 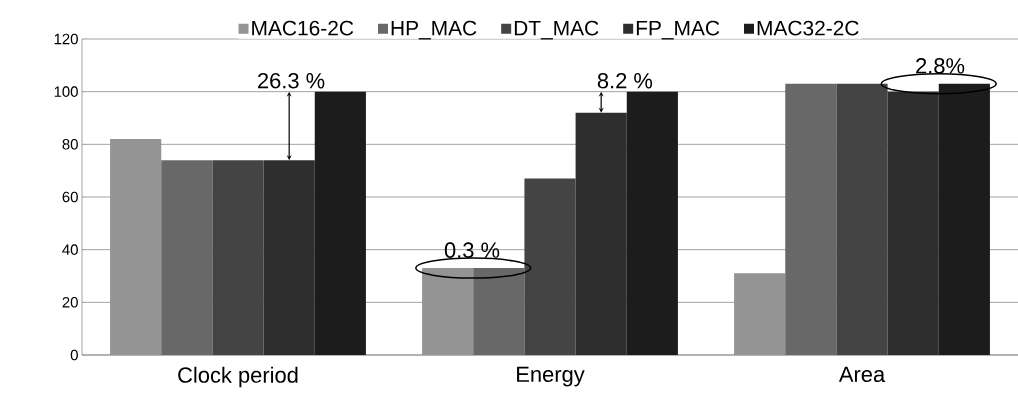 What do you see at coordinates (291, 80) in the screenshot?
I see `annotation: 26.3 %` at bounding box center [291, 80].